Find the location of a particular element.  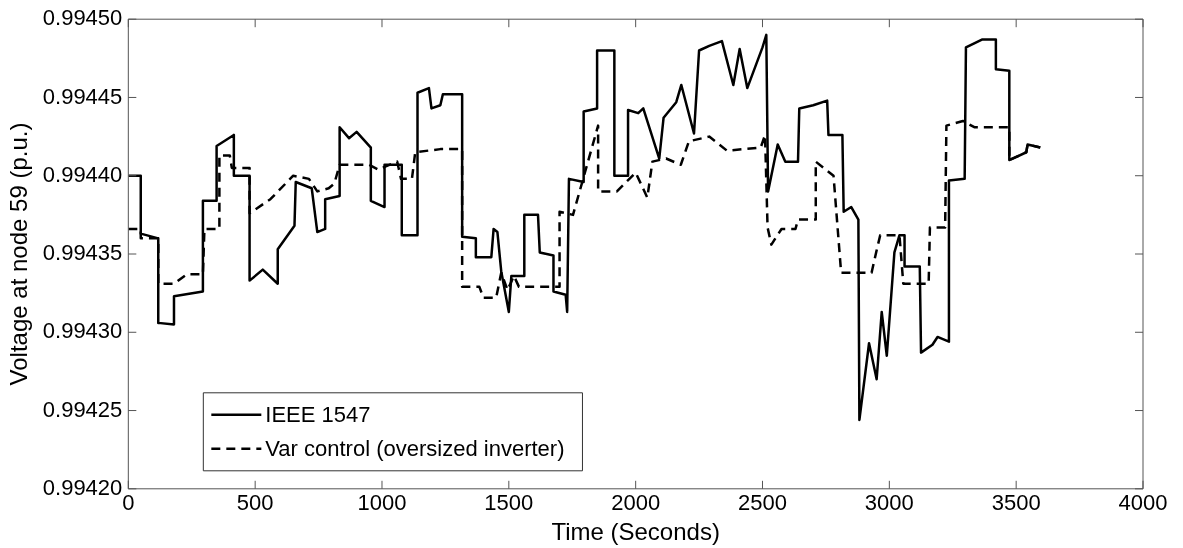

x-tick-label: 1000 is located at coordinates (382, 503).